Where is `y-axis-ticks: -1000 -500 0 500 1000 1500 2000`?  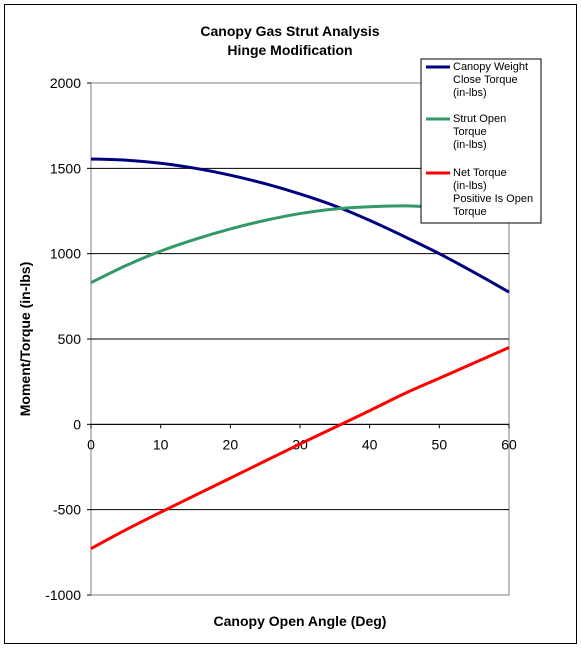
y-axis-ticks: -1000 -500 0 500 1000 1500 2000 is located at coordinates (68, 339).